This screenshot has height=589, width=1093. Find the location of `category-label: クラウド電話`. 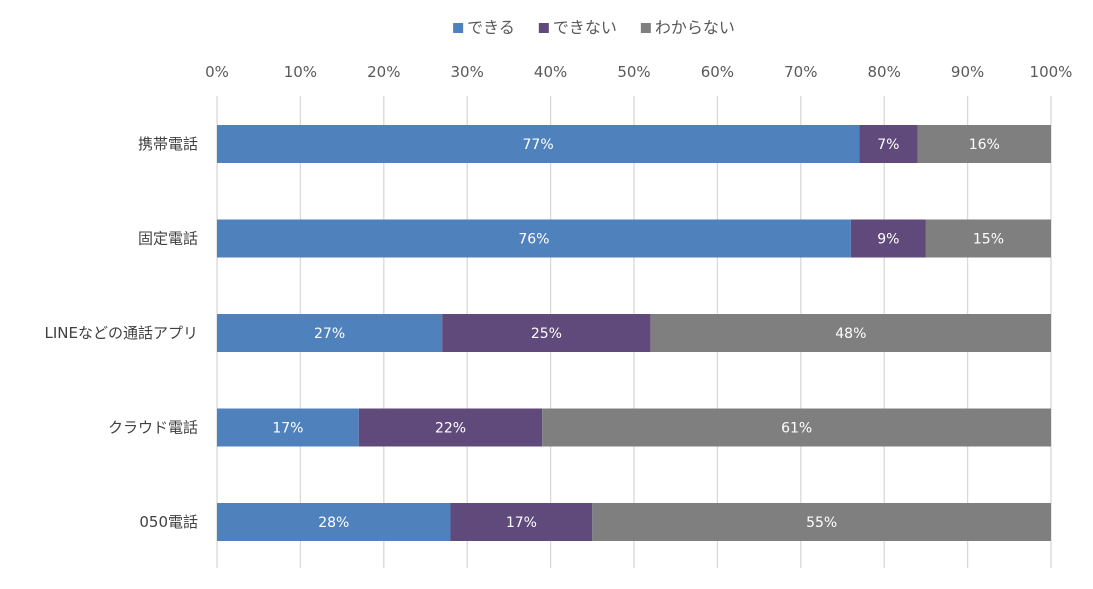

category-label: クラウド電話 is located at coordinates (153, 428).